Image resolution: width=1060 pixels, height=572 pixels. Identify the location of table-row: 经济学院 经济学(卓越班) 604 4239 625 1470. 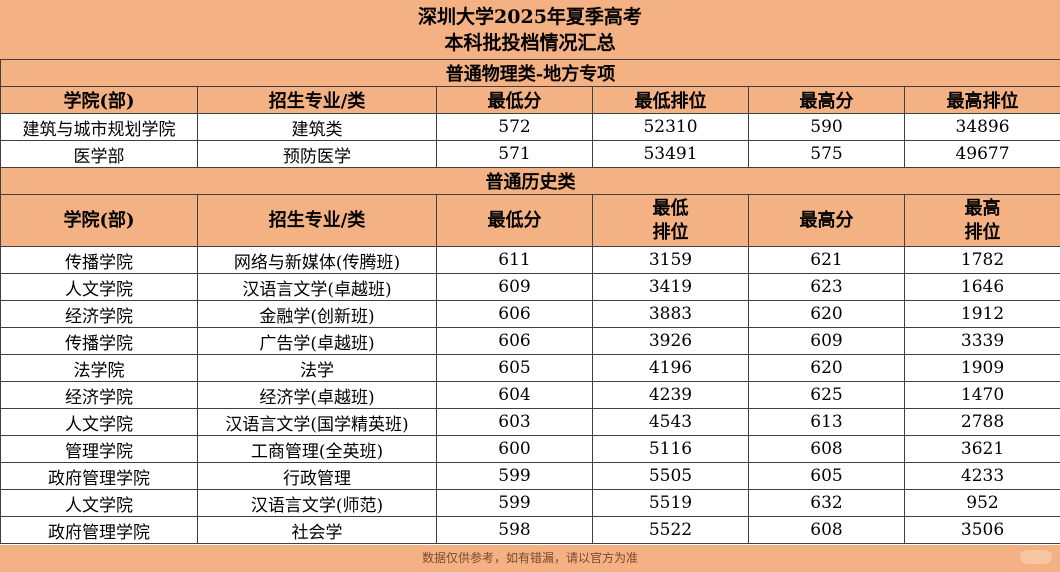
(530, 395).